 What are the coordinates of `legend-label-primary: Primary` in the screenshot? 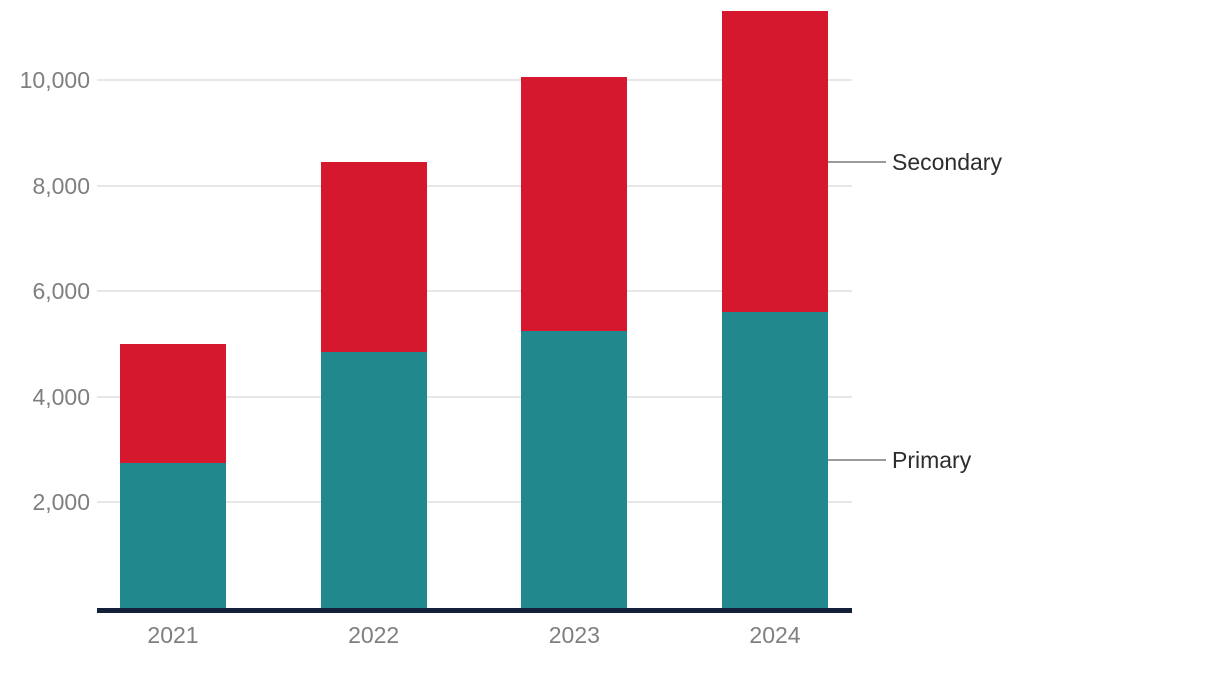 It's located at (932, 460).